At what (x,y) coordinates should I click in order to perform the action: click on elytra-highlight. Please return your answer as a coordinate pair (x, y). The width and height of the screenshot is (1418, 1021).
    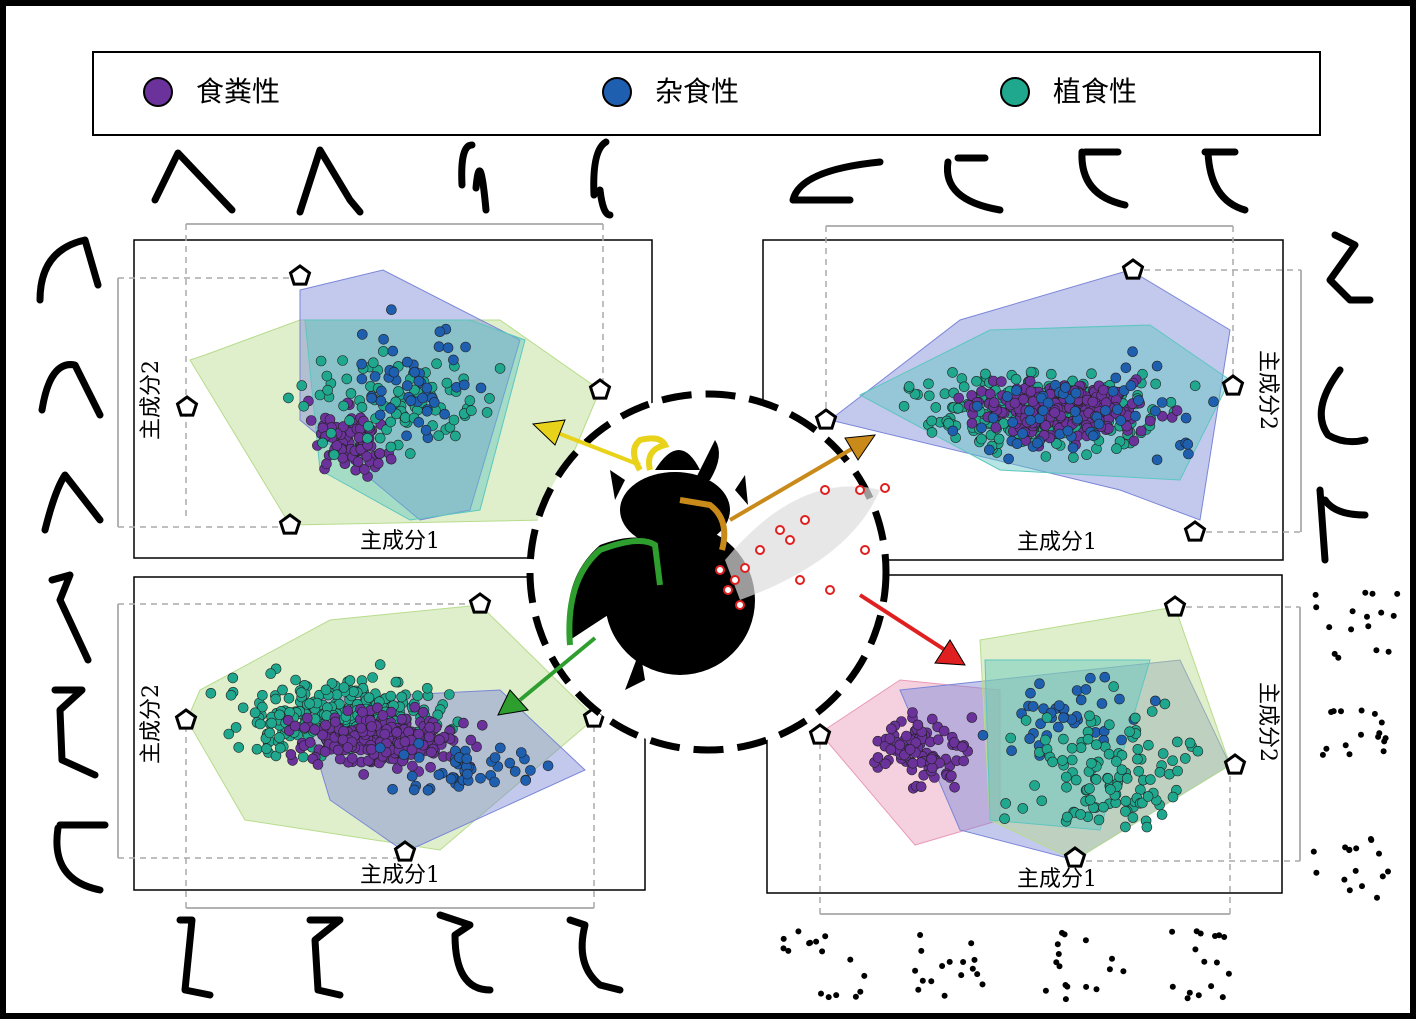
    Looking at the image, I should click on (614, 592).